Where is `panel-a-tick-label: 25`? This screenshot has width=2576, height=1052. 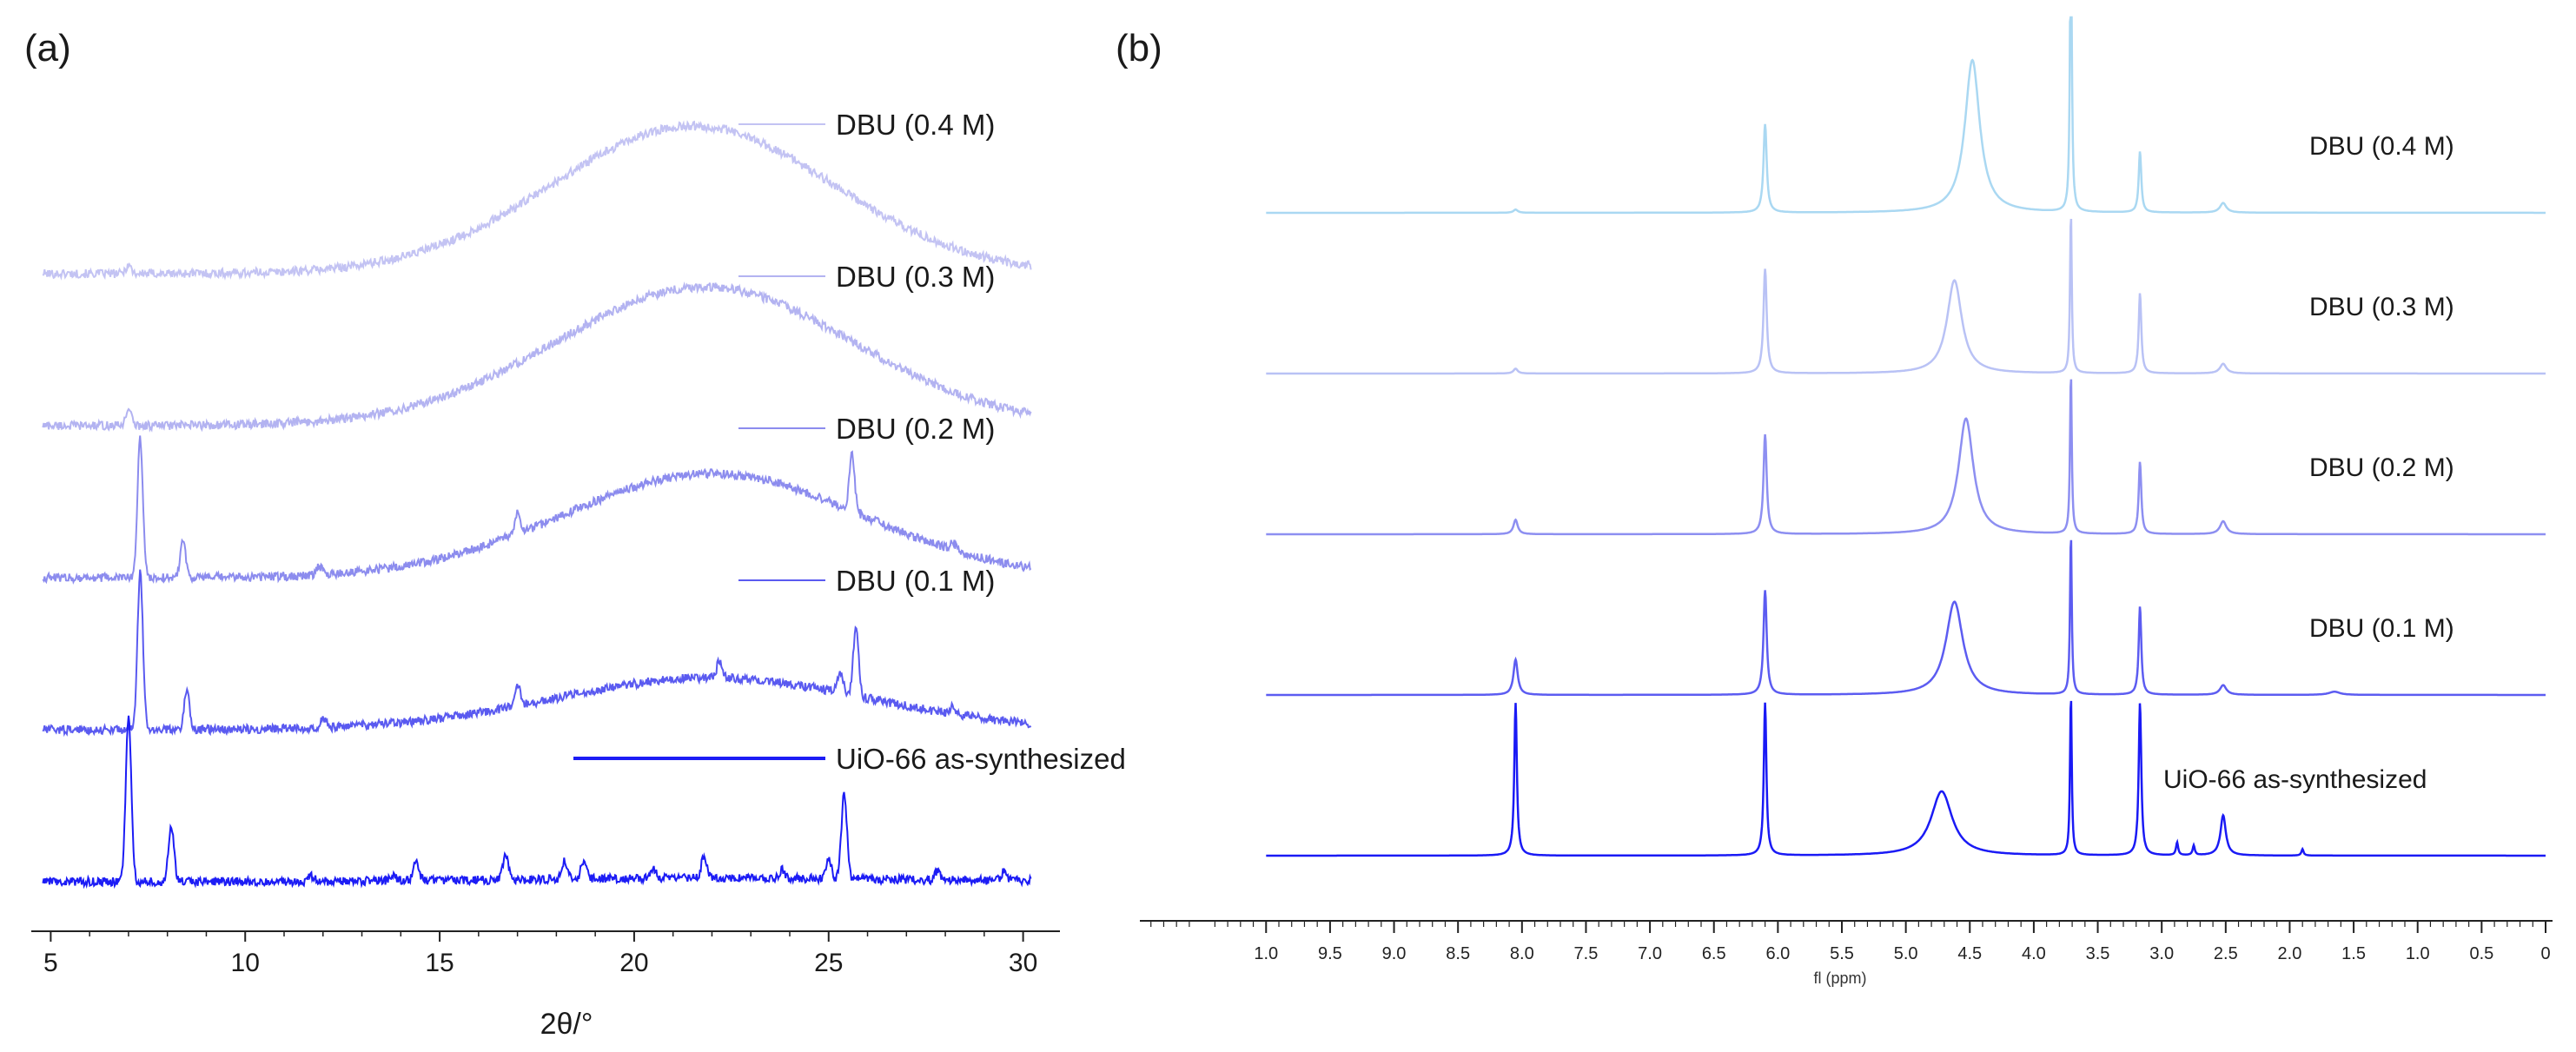
panel-a-tick-label: 25 is located at coordinates (828, 963).